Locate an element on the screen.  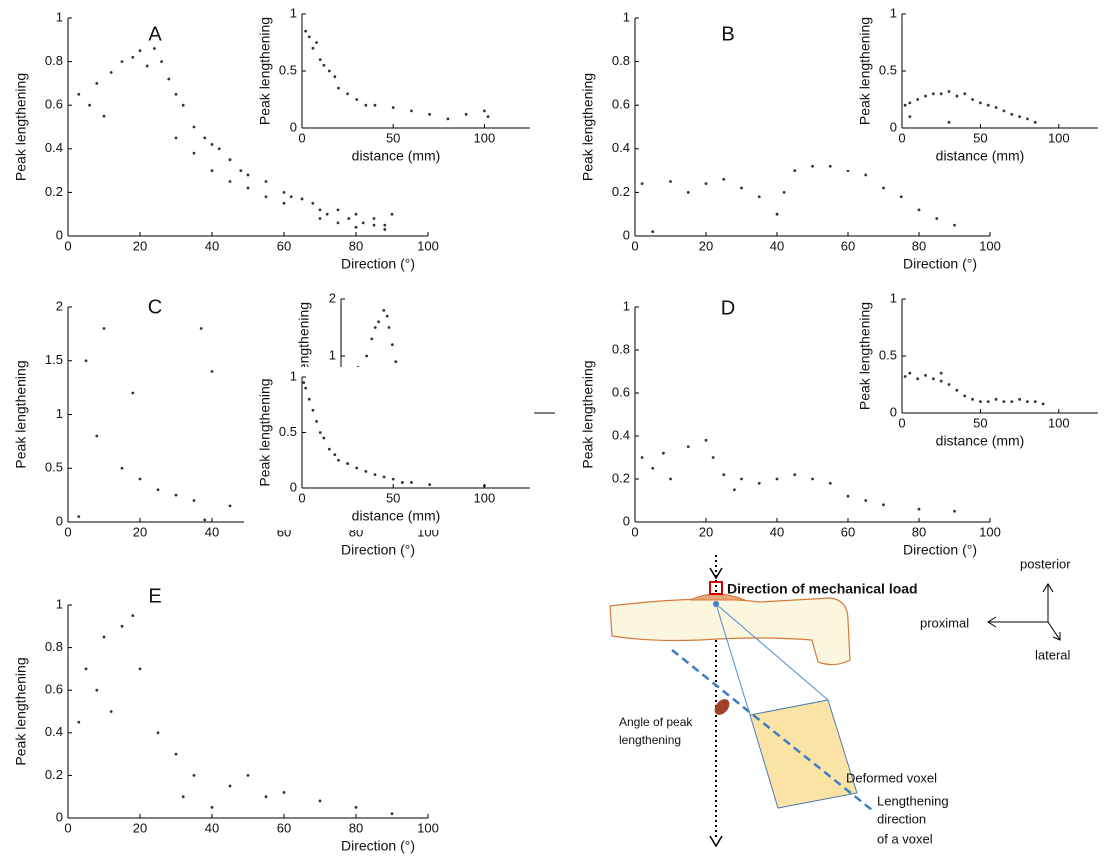
voxel-label: Deformed voxel is located at coordinates (891, 777).